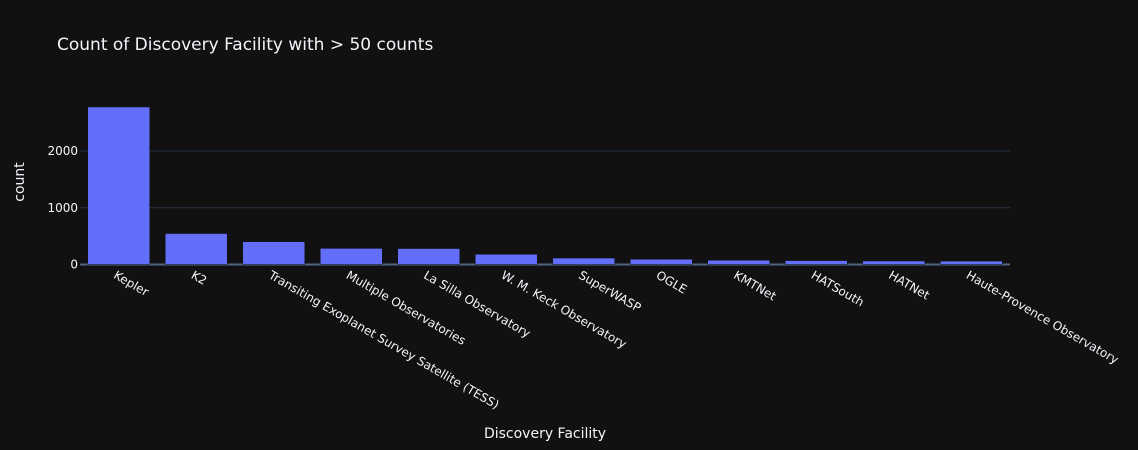 The height and width of the screenshot is (450, 1138). Describe the element at coordinates (62, 151) in the screenshot. I see `y-tick-label: 2000` at that location.